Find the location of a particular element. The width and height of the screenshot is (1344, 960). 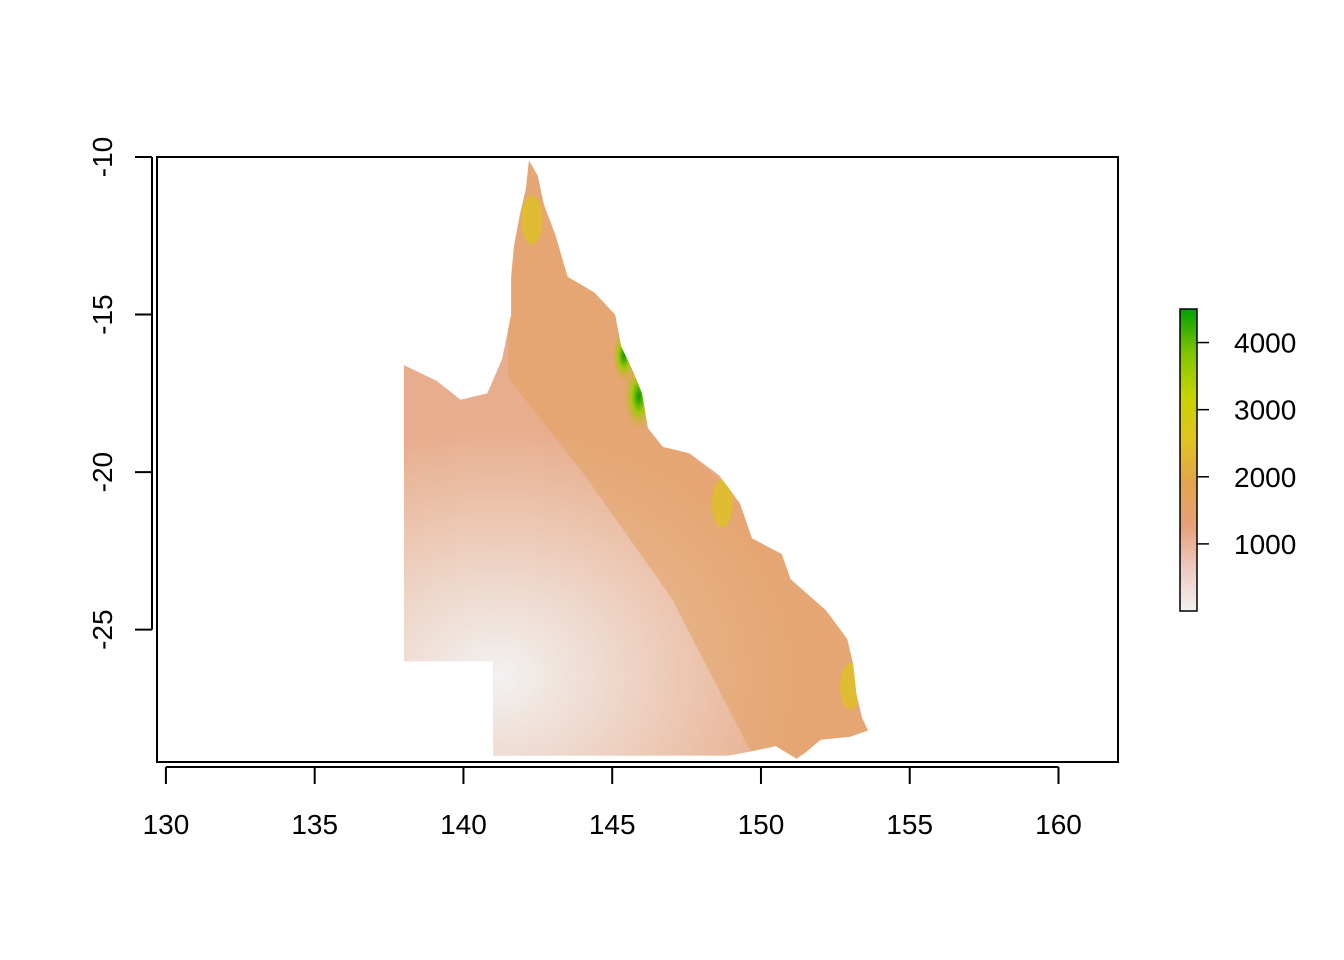

x-tick-label: 135 is located at coordinates (314, 824).